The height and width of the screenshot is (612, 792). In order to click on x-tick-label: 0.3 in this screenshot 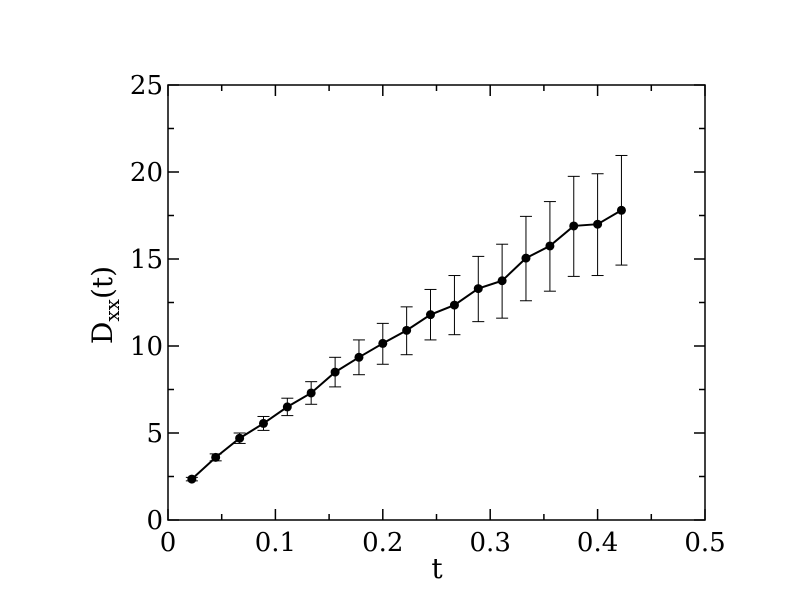, I will do `click(490, 543)`.